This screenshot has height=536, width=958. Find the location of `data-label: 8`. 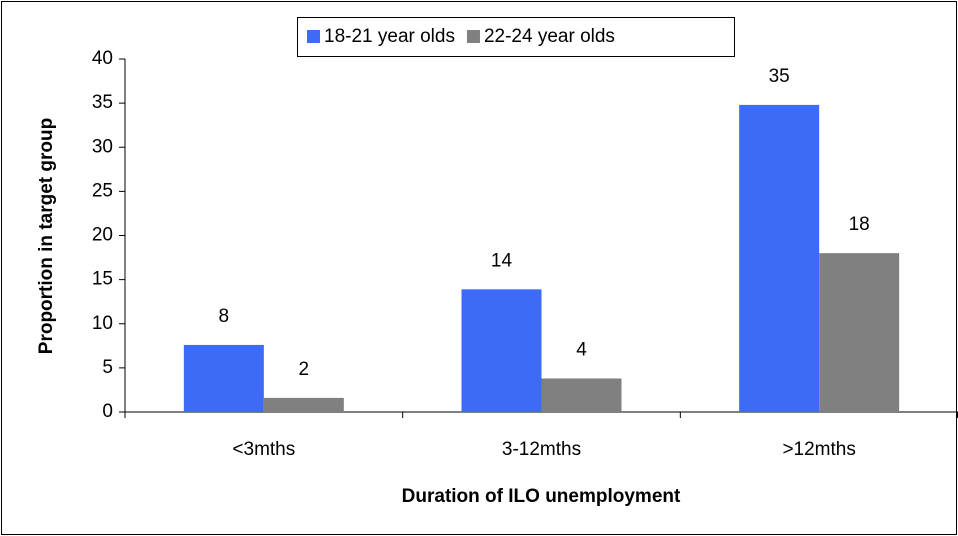

data-label: 8 is located at coordinates (224, 316).